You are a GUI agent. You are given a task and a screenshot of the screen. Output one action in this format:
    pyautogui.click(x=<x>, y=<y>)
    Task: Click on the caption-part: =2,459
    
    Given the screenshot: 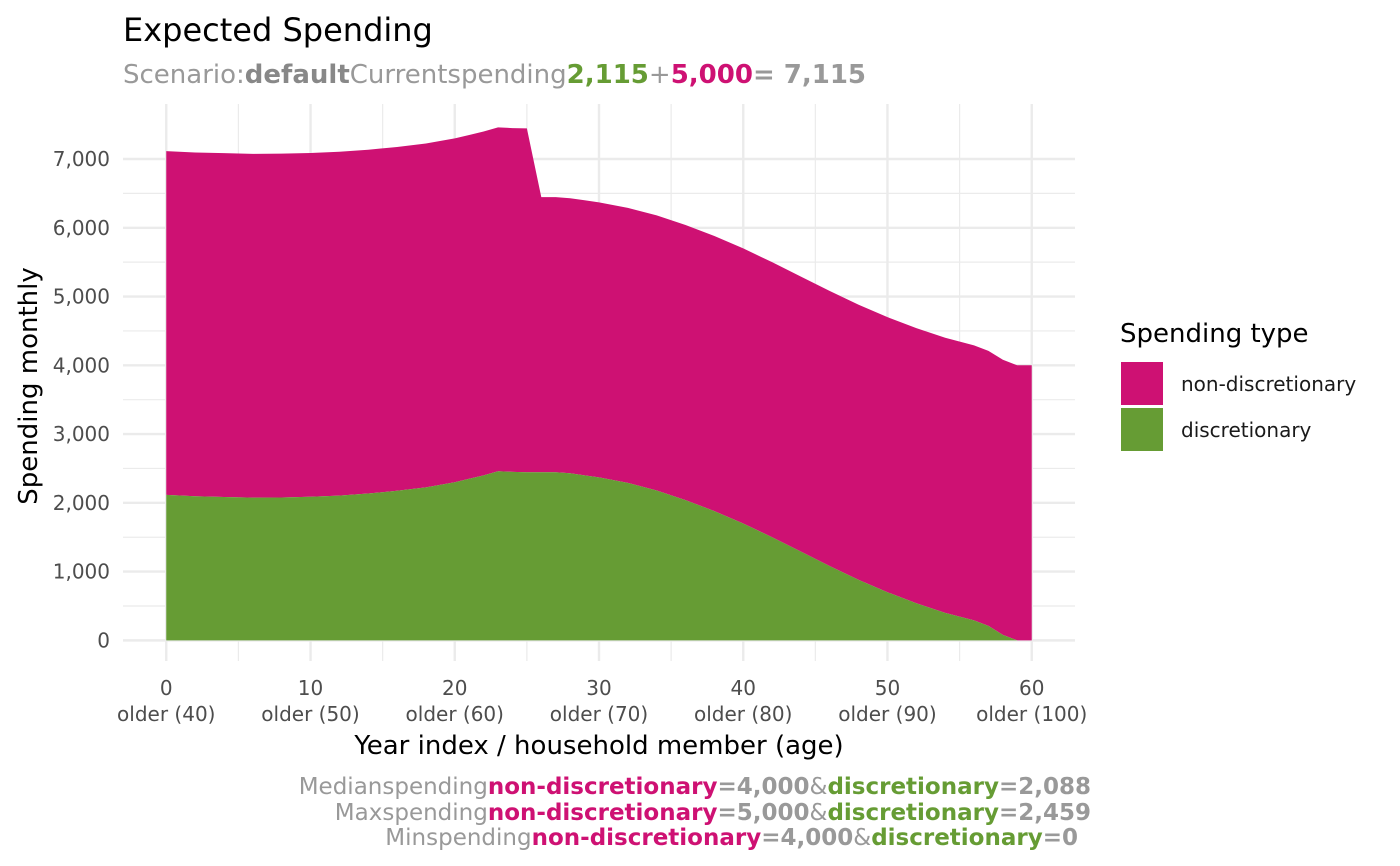 What is the action you would take?
    pyautogui.click(x=1045, y=813)
    